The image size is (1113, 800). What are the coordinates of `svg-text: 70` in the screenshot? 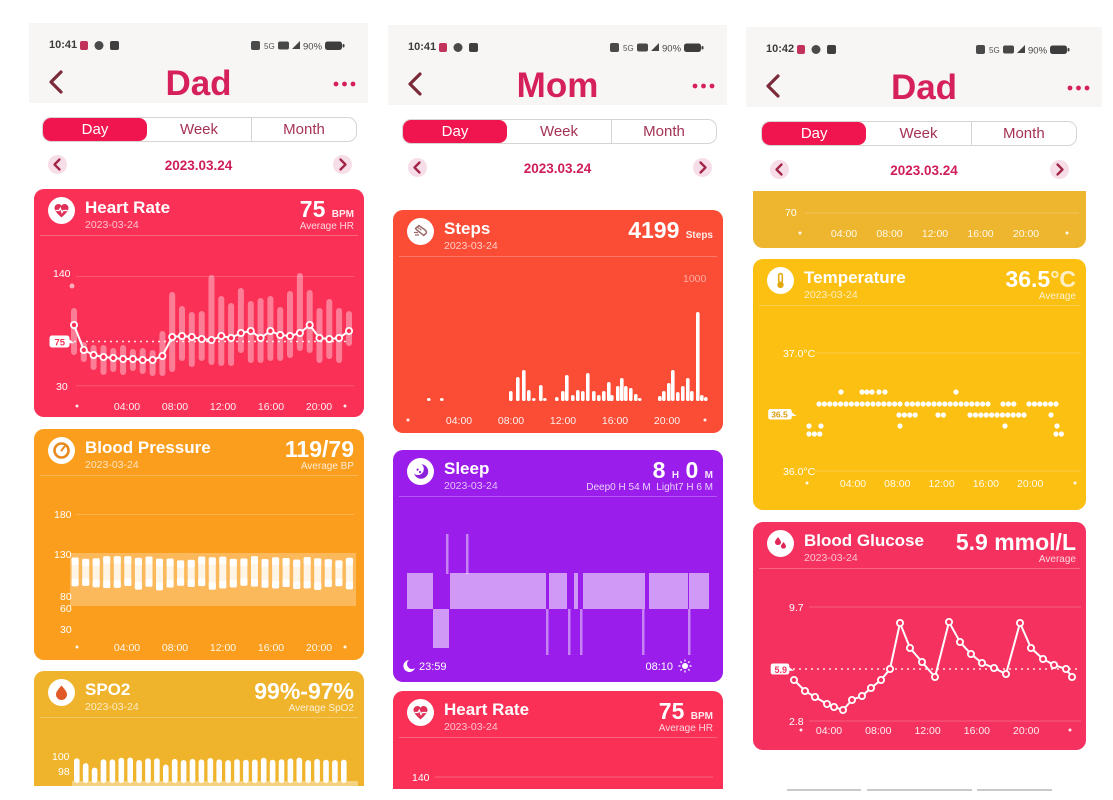 It's located at (791, 213).